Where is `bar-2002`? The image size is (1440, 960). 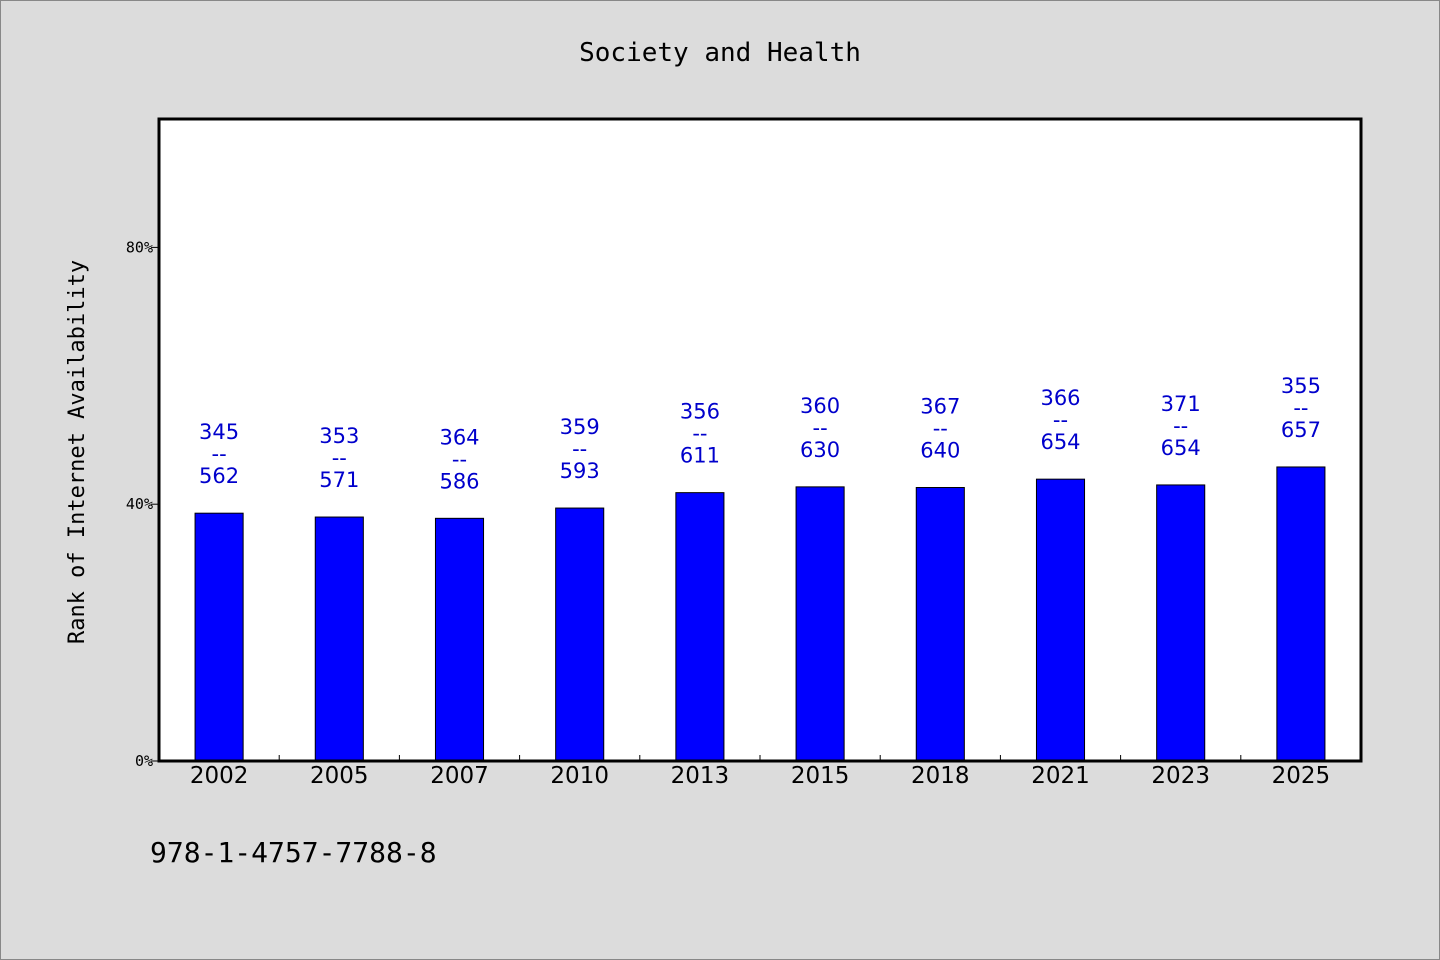
bar-2002 is located at coordinates (219, 637).